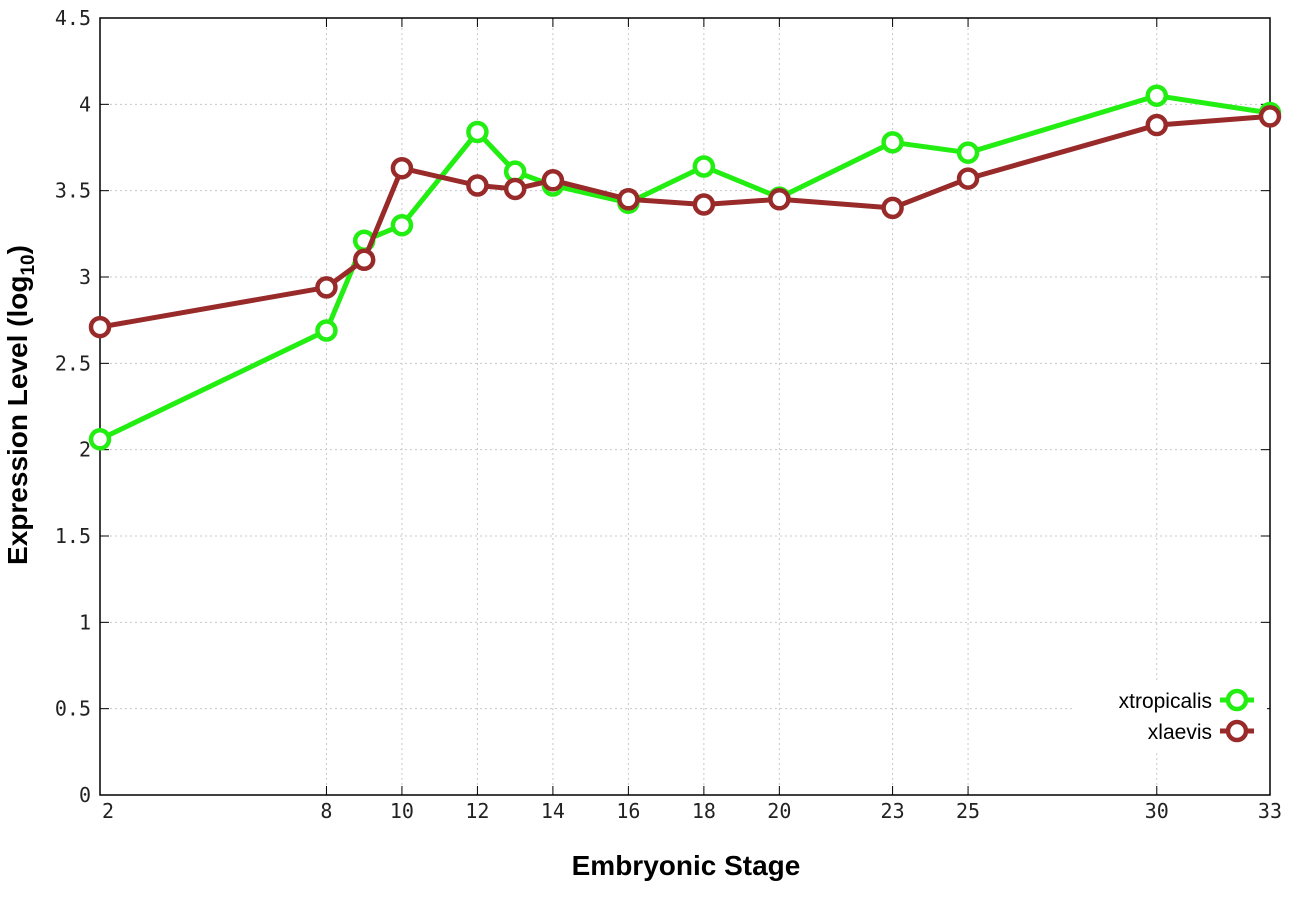 The width and height of the screenshot is (1296, 907). I want to click on x-tick-label: 10, so click(402, 811).